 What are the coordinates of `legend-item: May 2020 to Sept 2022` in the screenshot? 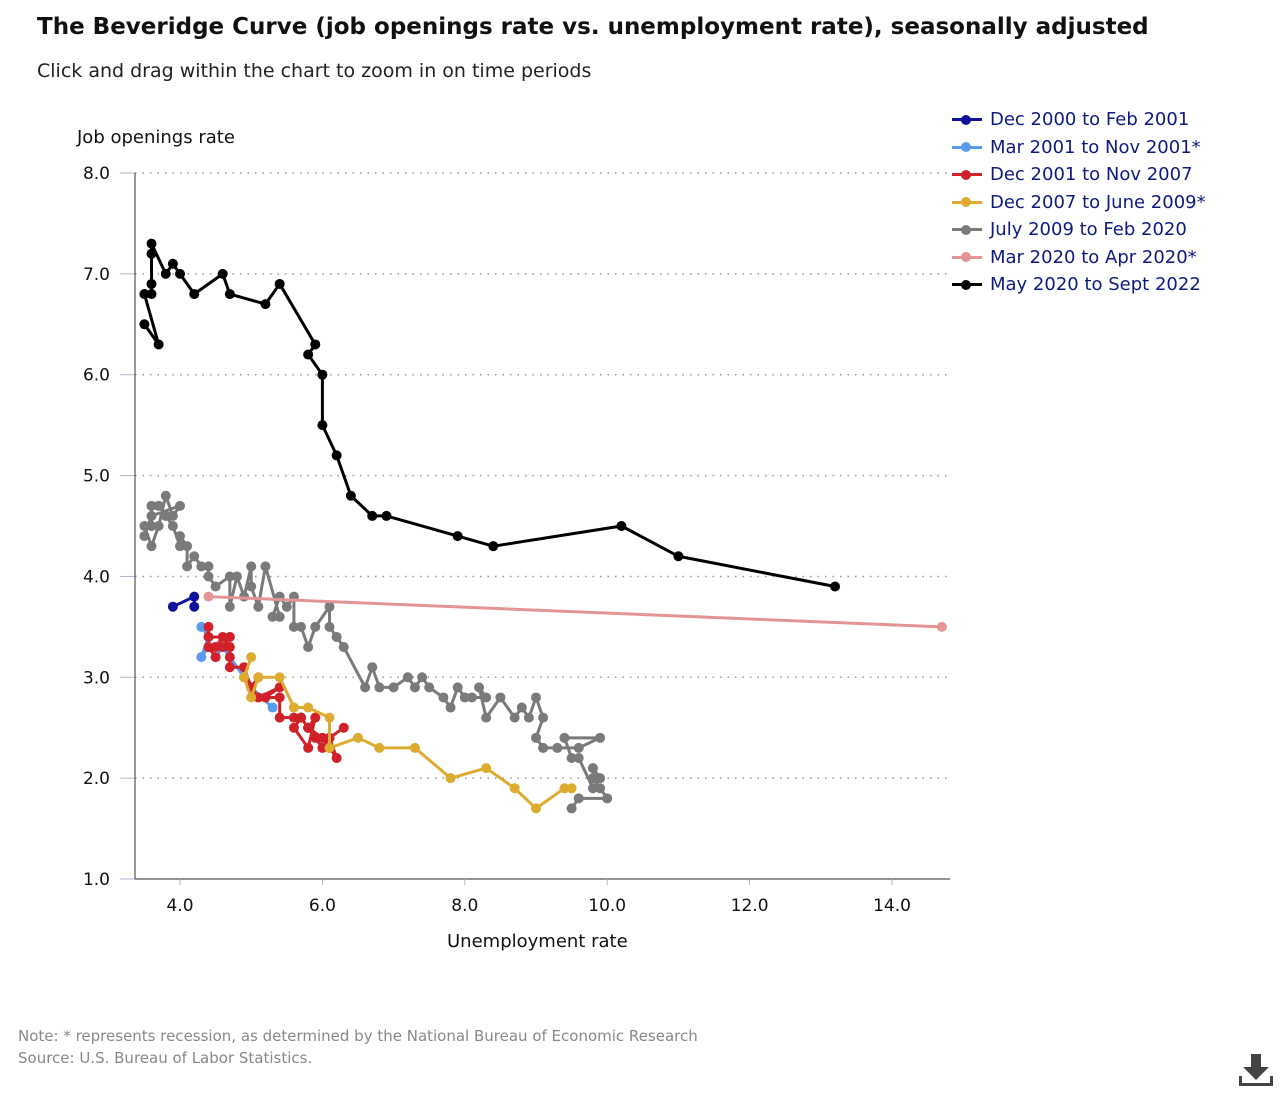 It's located at (1079, 285).